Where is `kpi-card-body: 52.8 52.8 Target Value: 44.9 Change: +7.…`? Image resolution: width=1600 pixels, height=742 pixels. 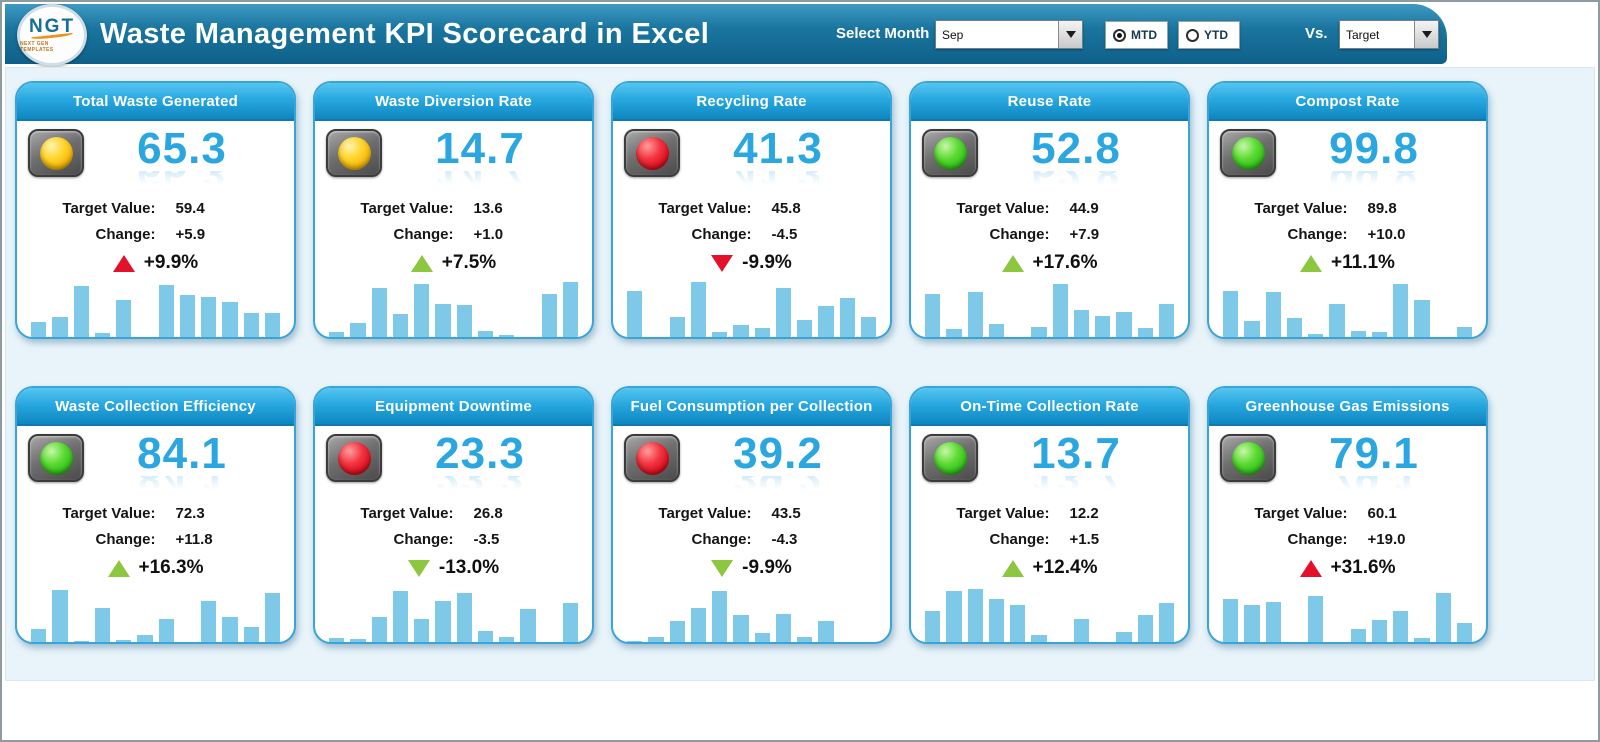
kpi-card-body: 52.8 52.8 Target Value: 44.9 Change: +7.… is located at coordinates (1049, 229).